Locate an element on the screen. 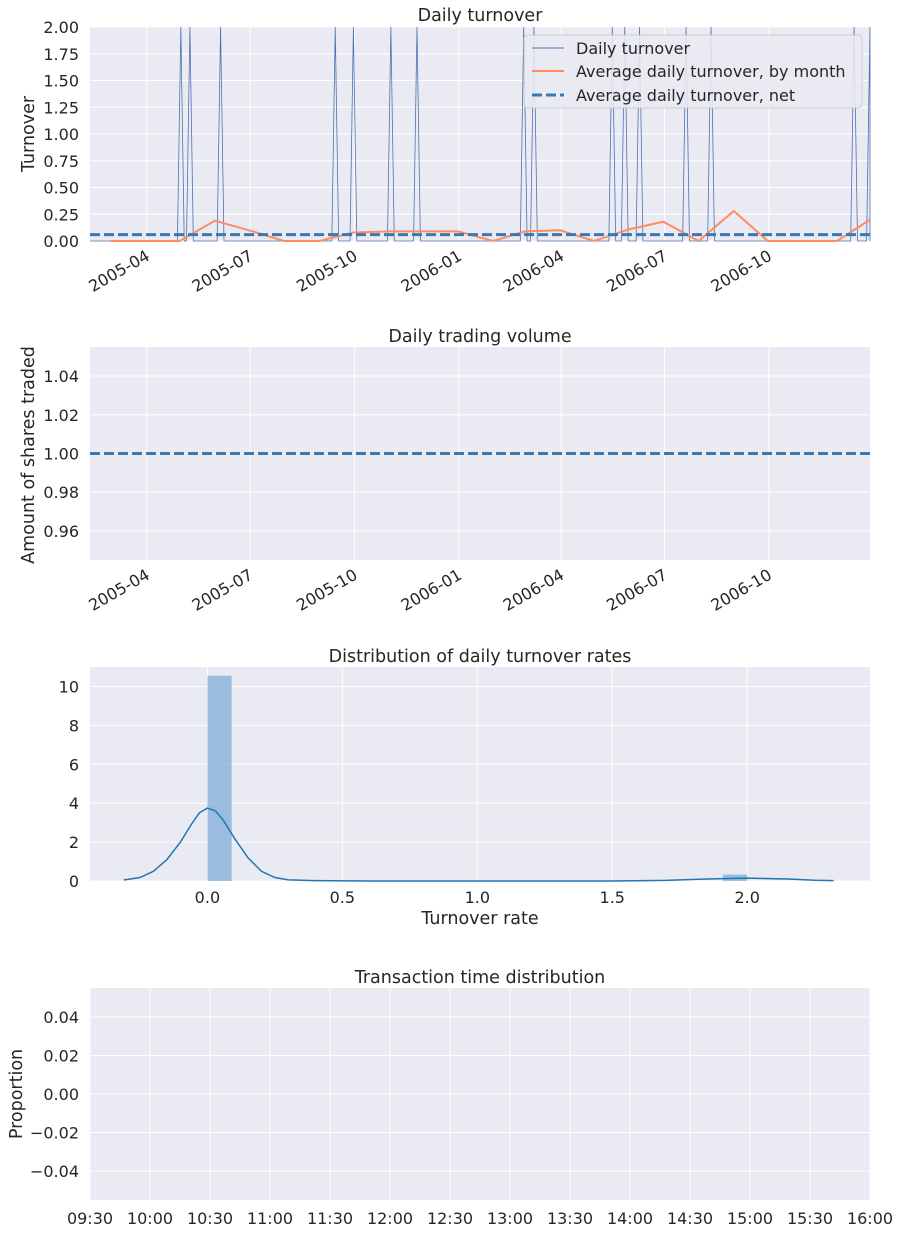 The height and width of the screenshot is (1233, 901). y-axis-label: Proportion is located at coordinates (17, 1094).